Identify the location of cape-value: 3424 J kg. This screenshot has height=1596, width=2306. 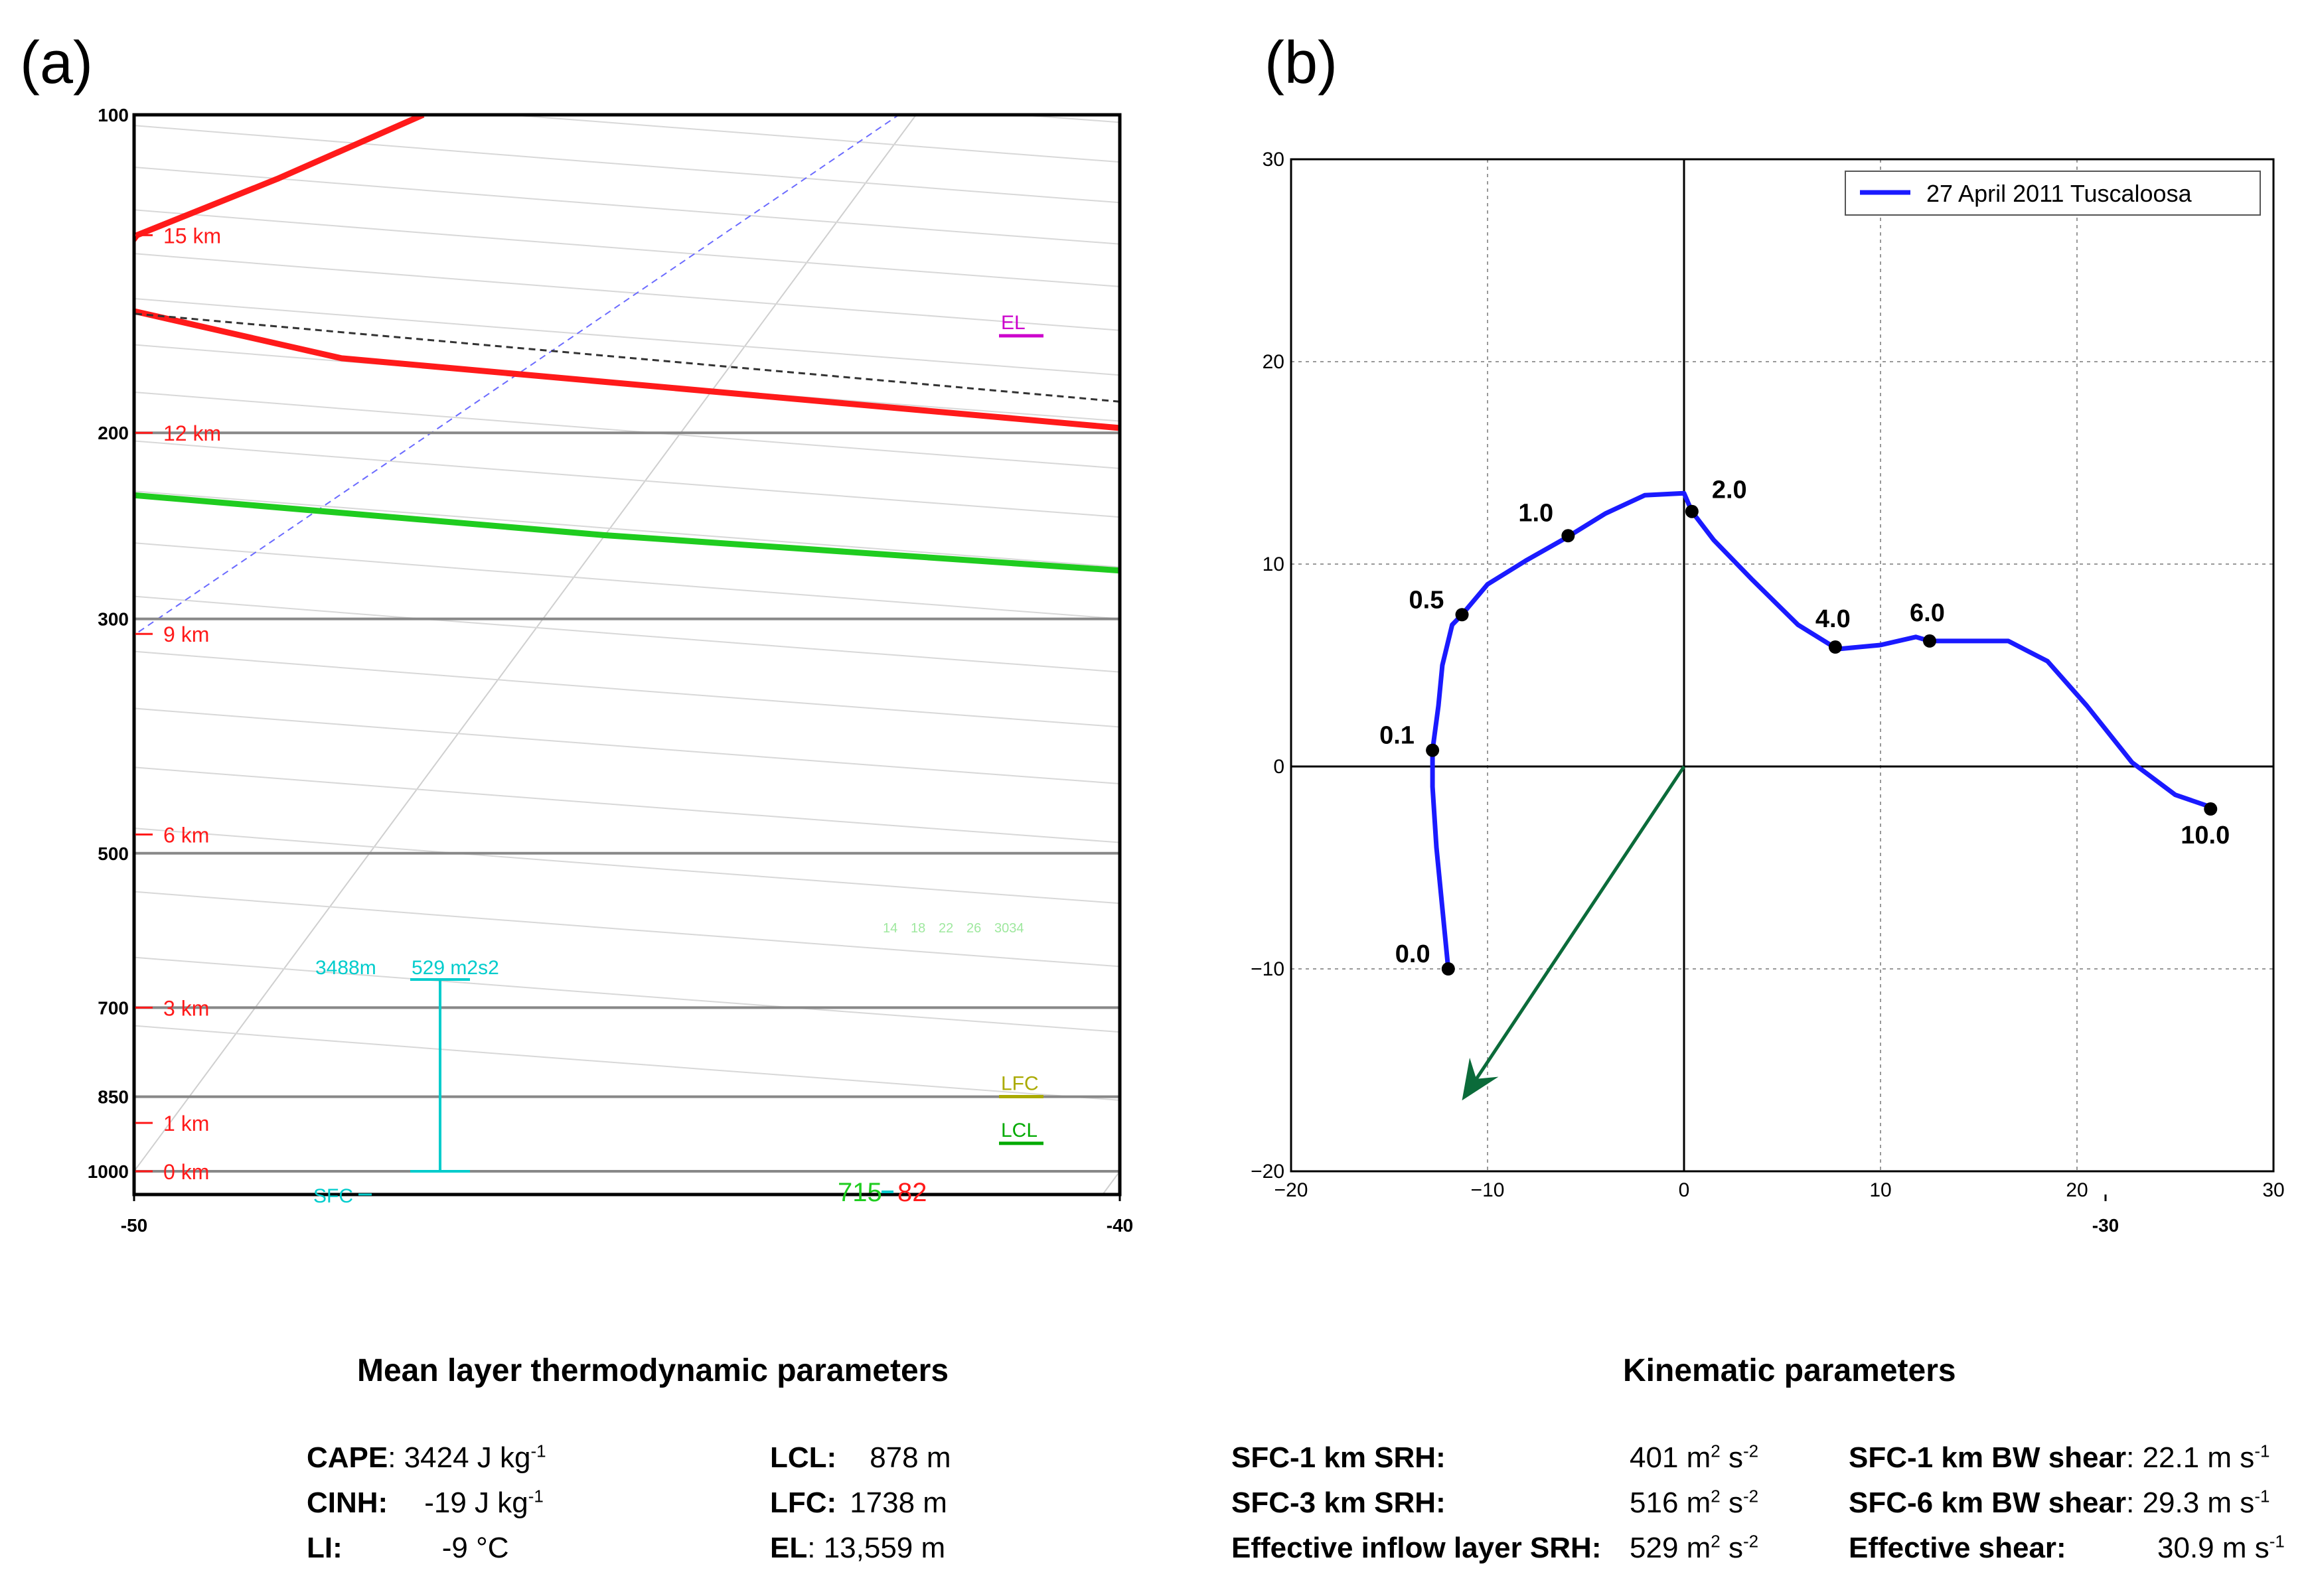
(468, 1458).